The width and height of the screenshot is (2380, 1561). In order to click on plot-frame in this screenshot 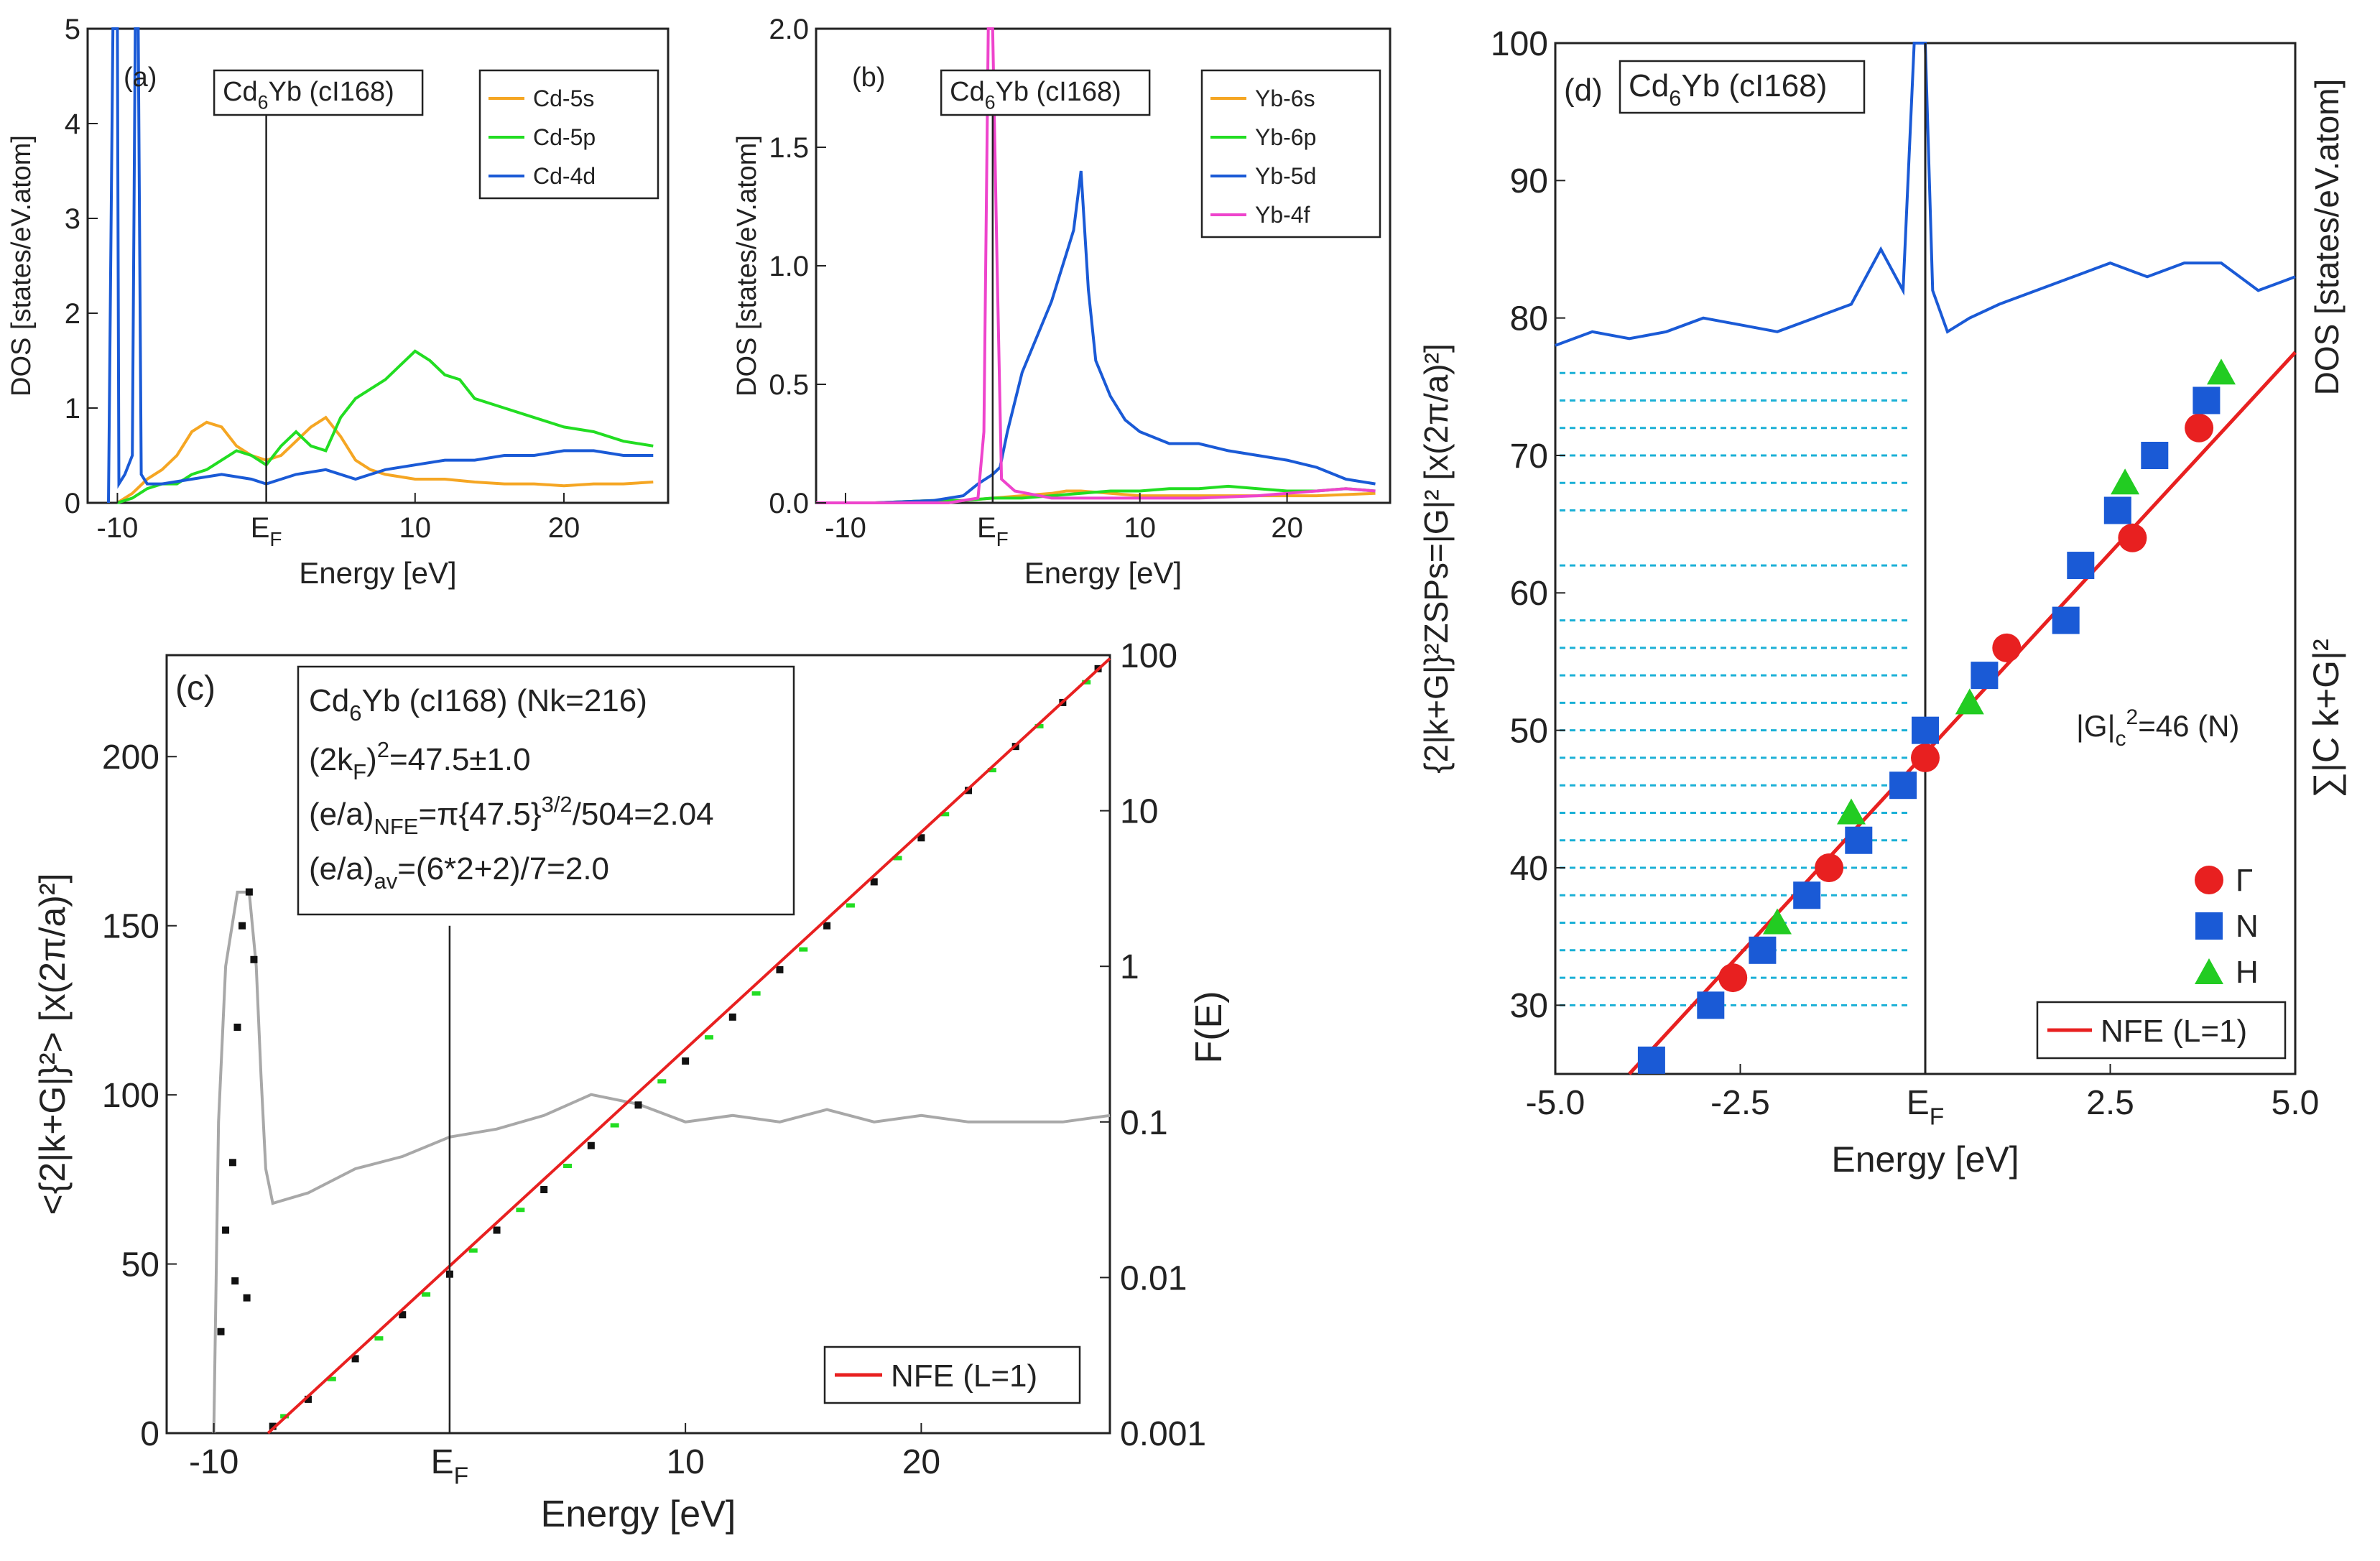, I will do `click(378, 265)`.